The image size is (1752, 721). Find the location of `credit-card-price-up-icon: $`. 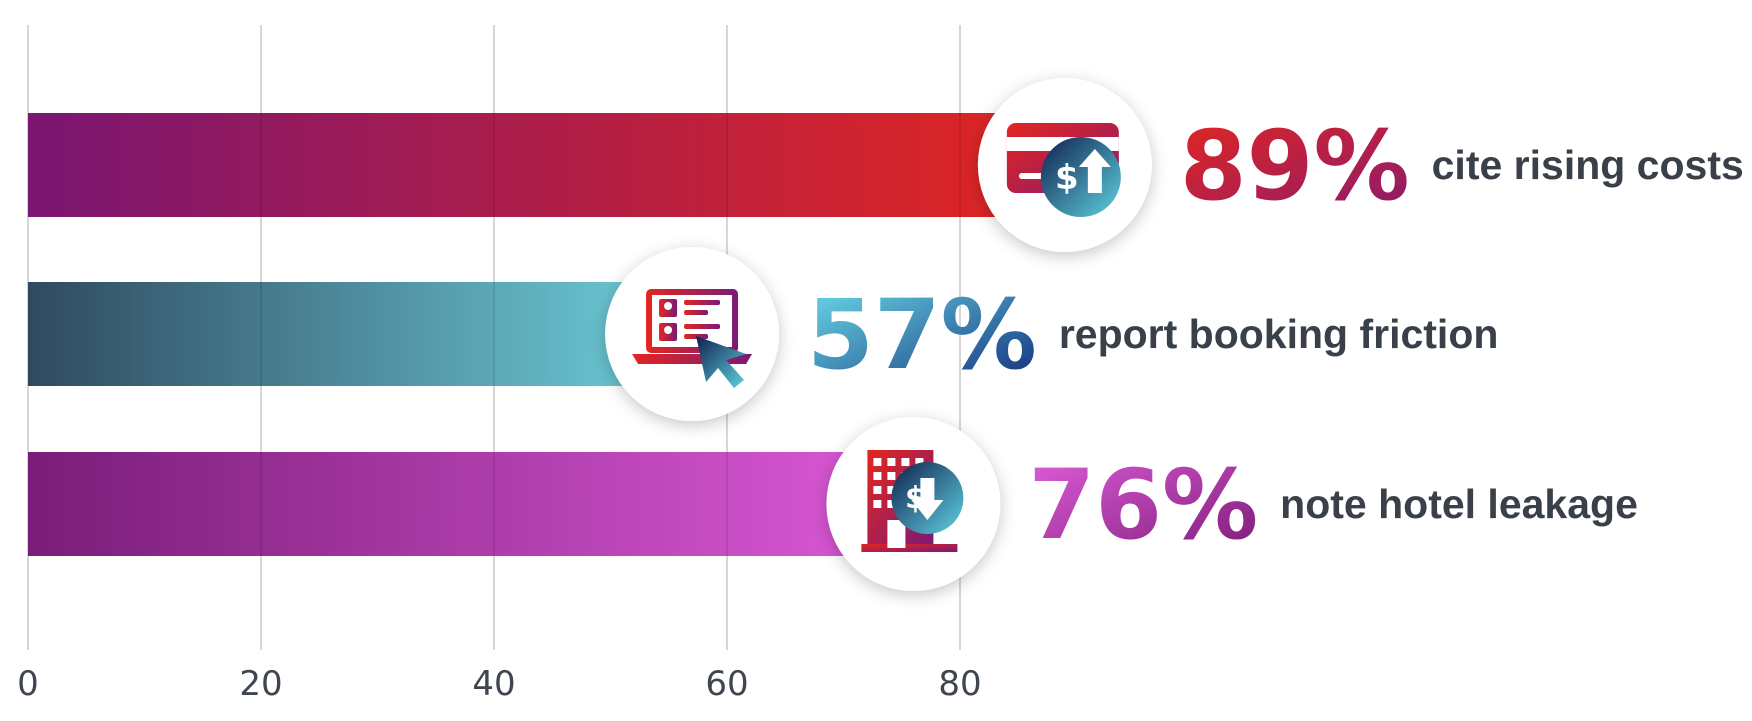

credit-card-price-up-icon: $ is located at coordinates (1063, 170).